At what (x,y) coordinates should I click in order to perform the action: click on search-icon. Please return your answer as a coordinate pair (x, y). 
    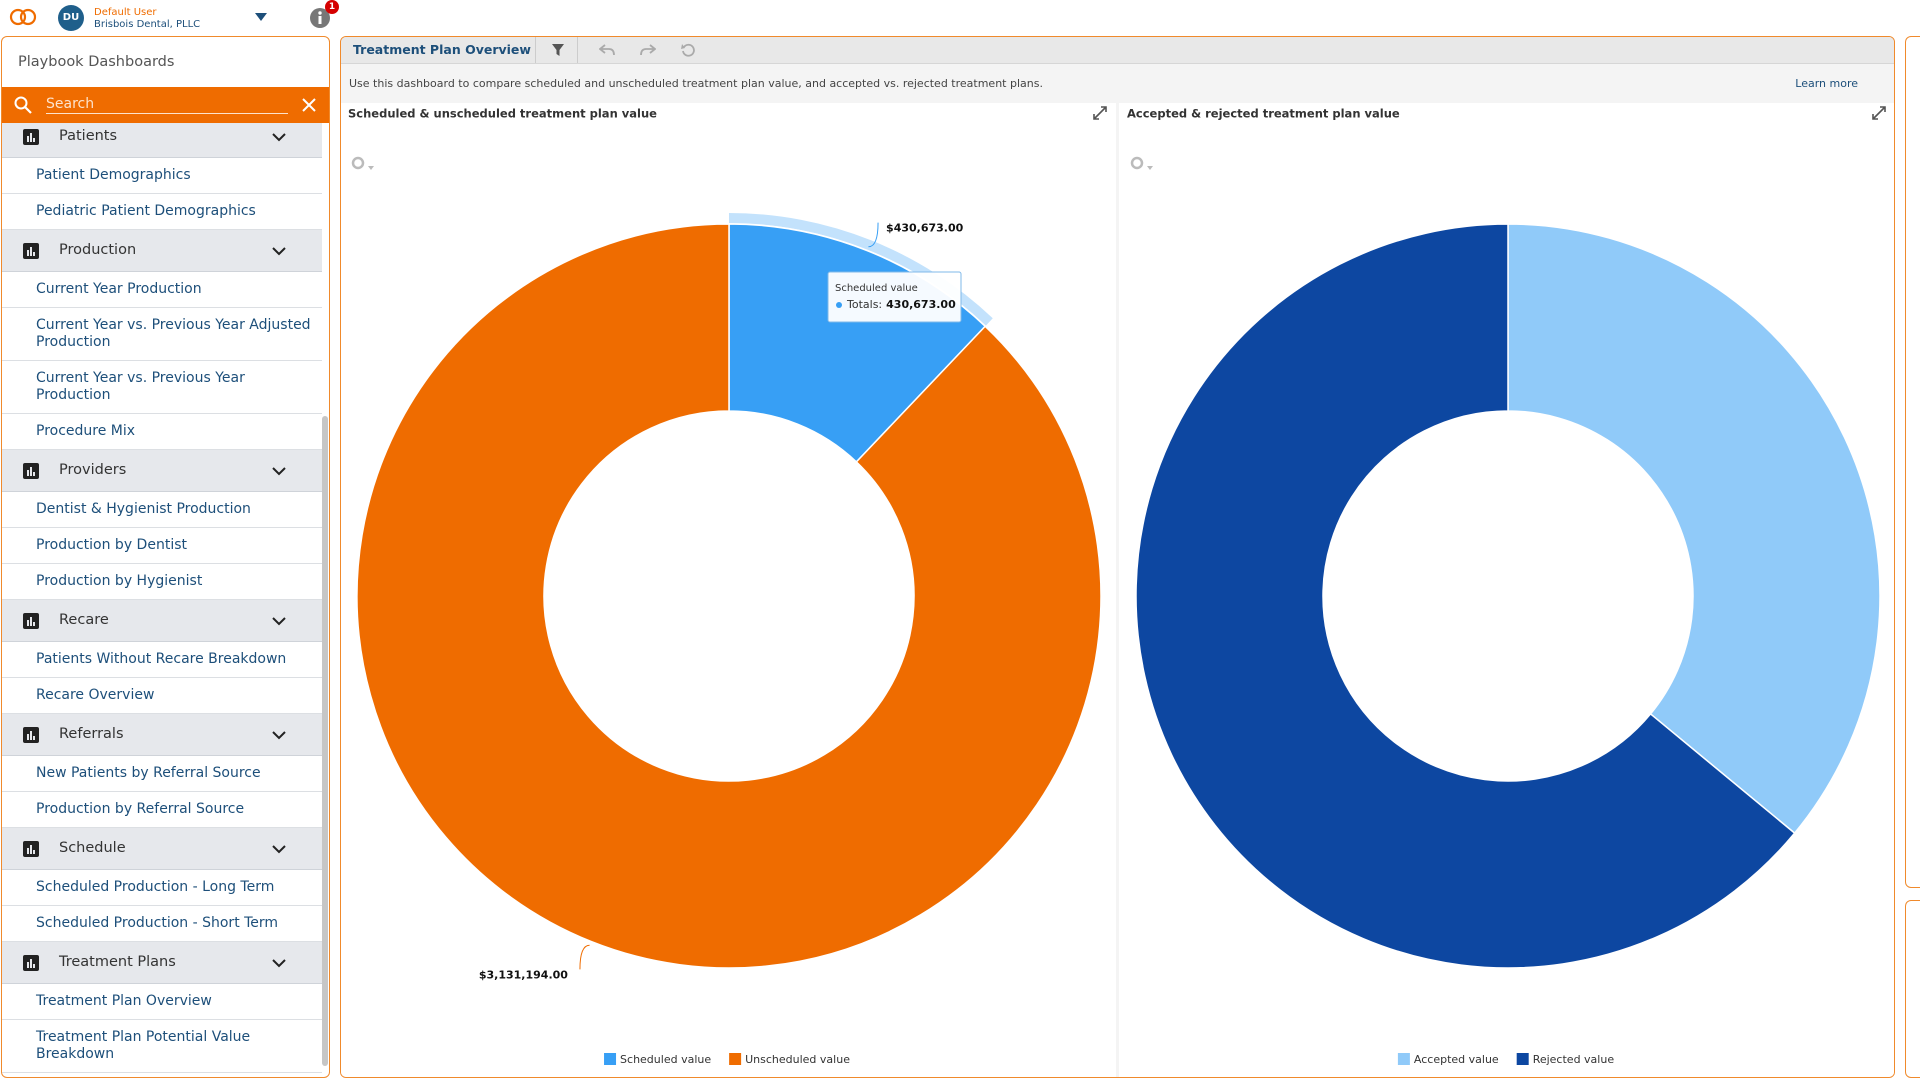
    Looking at the image, I should click on (23, 105).